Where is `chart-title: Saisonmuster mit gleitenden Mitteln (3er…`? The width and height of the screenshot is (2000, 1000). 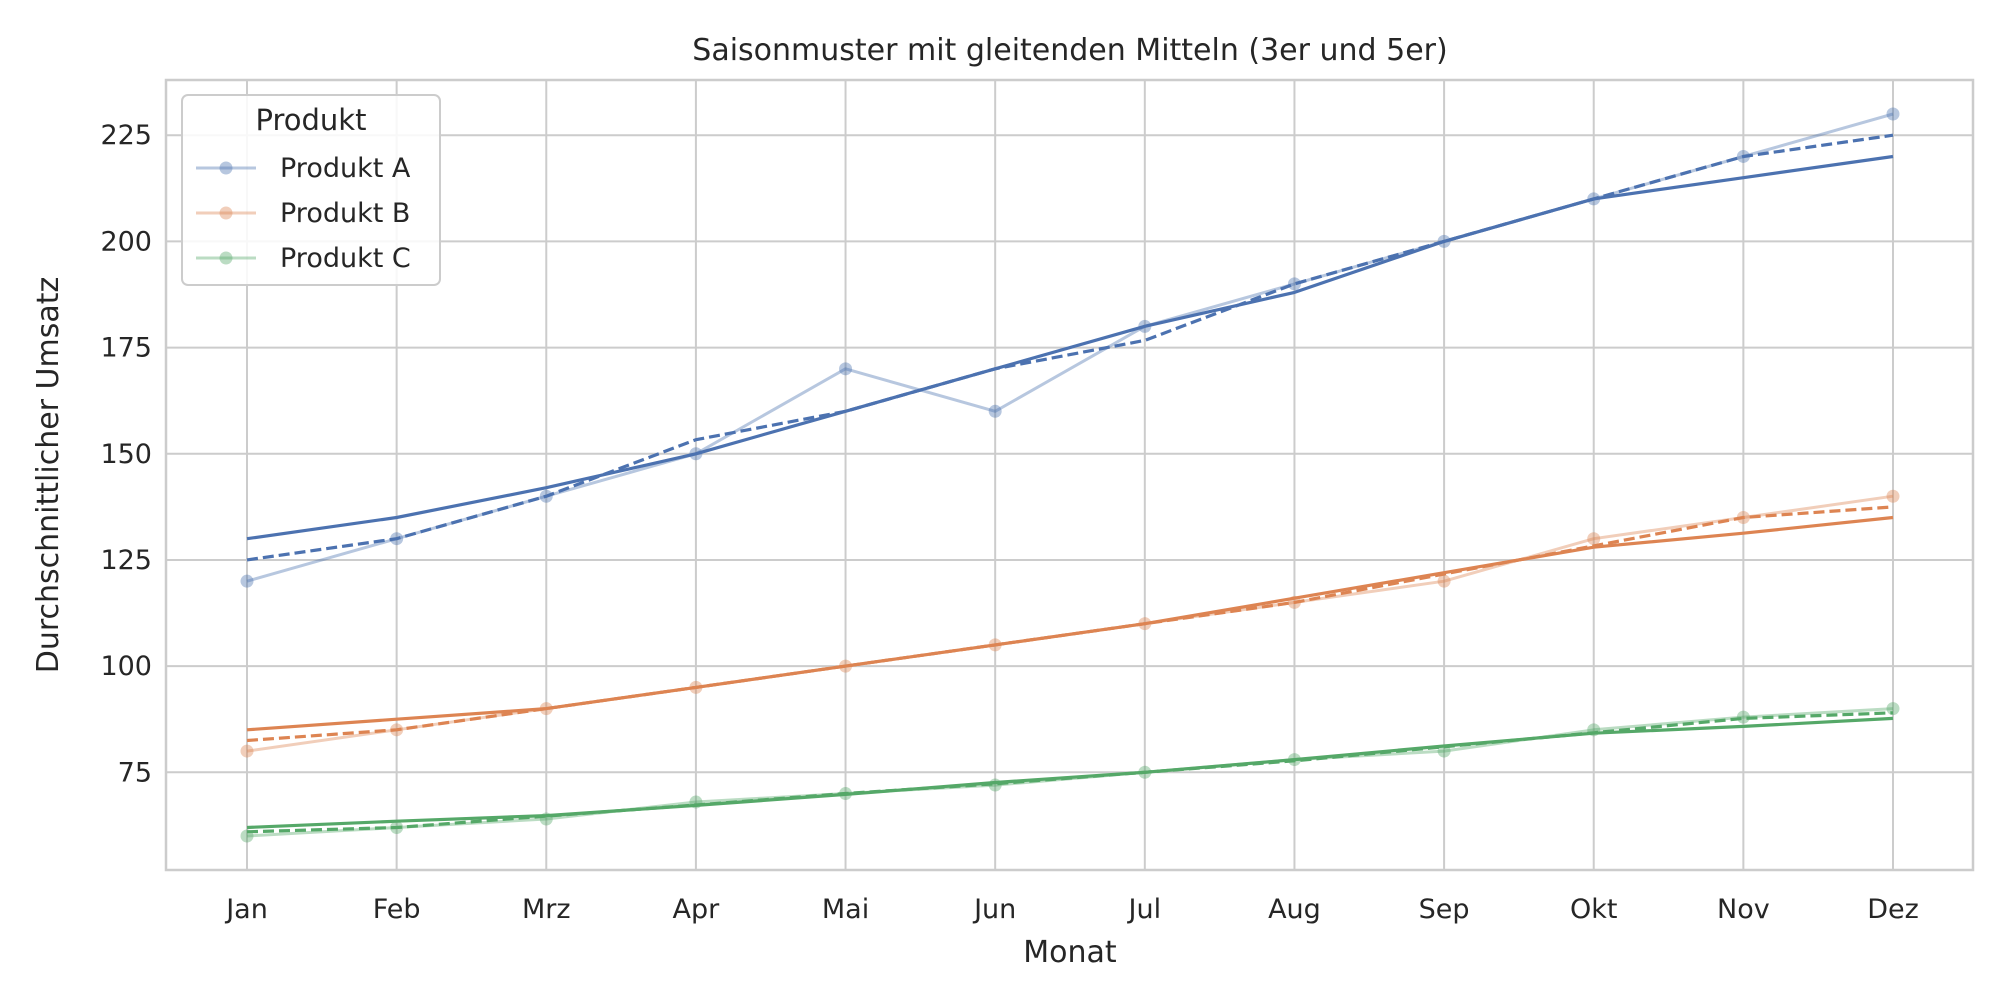
chart-title: Saisonmuster mit gleitenden Mitteln (3er… is located at coordinates (1069, 50).